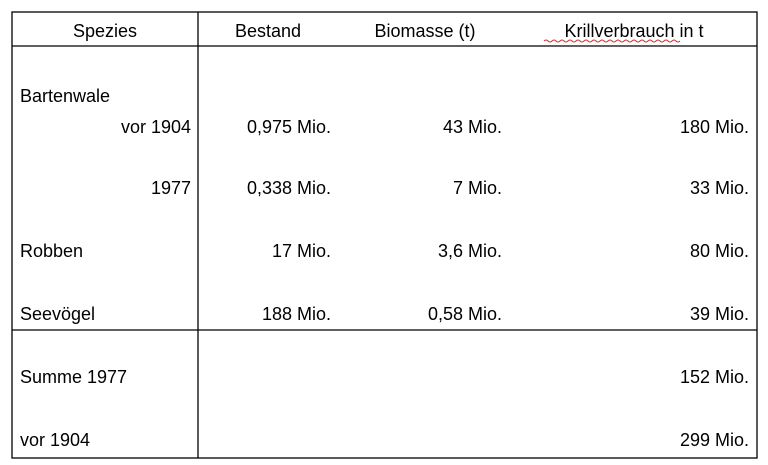 Image resolution: width=768 pixels, height=465 pixels. What do you see at coordinates (51, 251) in the screenshot?
I see `species-cell: Robben` at bounding box center [51, 251].